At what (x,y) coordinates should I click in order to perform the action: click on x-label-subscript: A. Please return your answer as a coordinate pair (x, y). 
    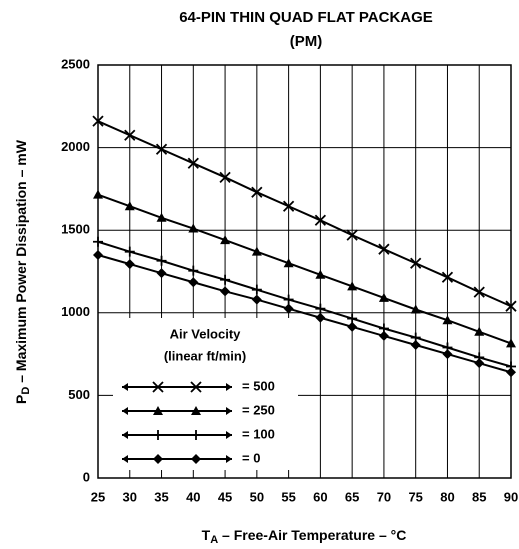
    Looking at the image, I should click on (214, 540).